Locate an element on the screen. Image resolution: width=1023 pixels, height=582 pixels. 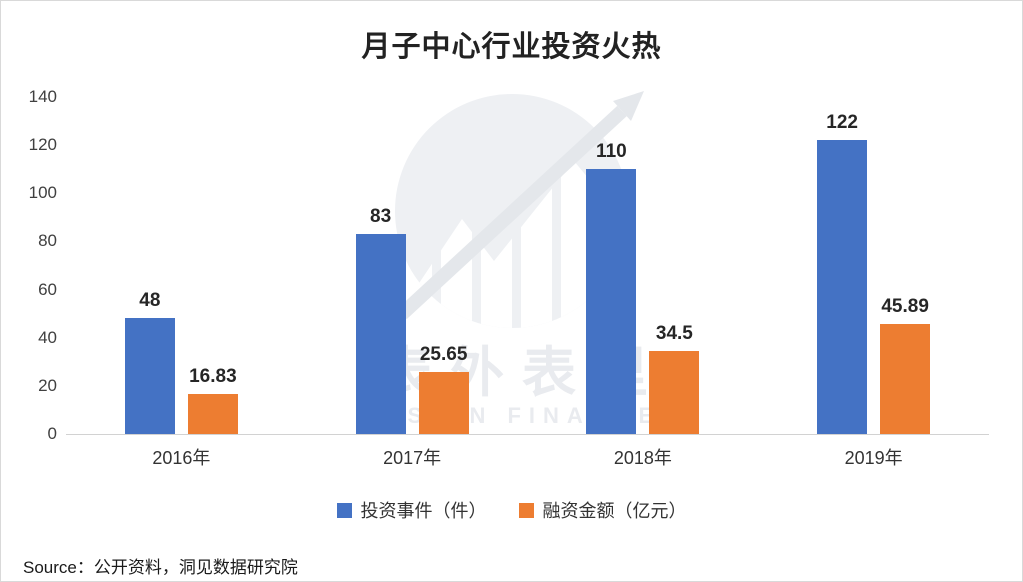
legend-label: 融资金额（亿元） is located at coordinates (614, 511).